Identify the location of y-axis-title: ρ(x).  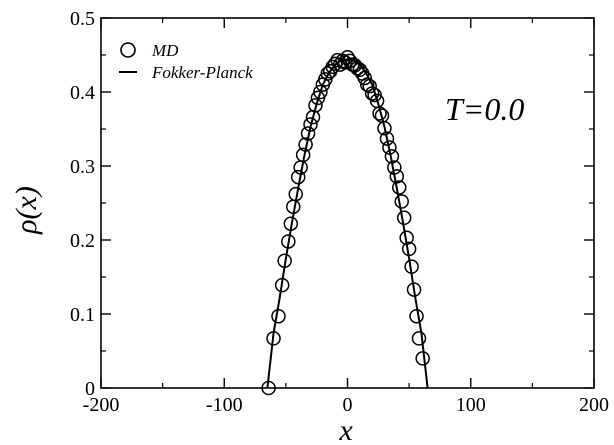
(26, 210).